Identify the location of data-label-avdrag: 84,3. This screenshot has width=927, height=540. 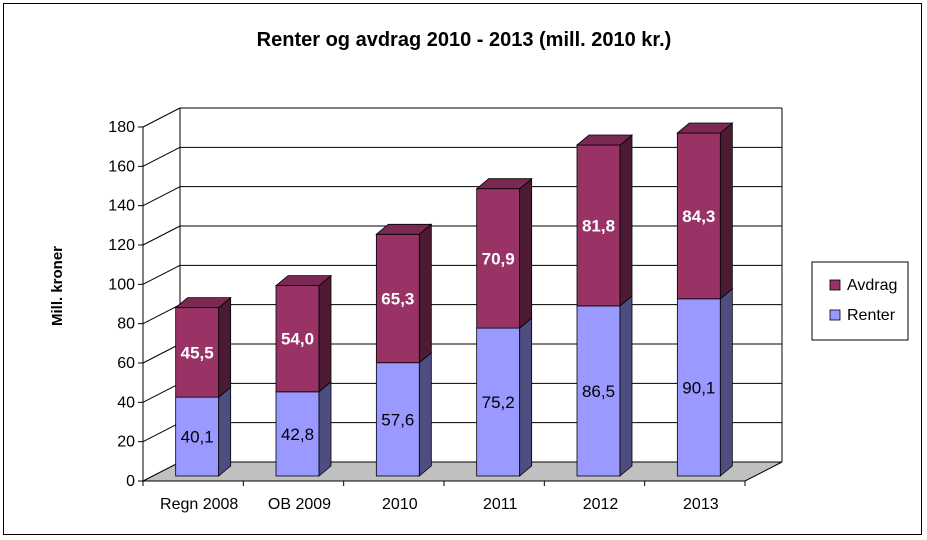
(698, 216).